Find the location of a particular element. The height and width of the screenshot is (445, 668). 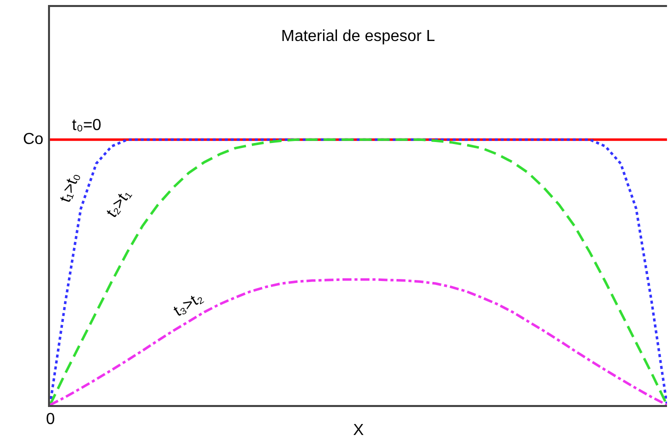

text: t₁>t₀ is located at coordinates (70, 187).